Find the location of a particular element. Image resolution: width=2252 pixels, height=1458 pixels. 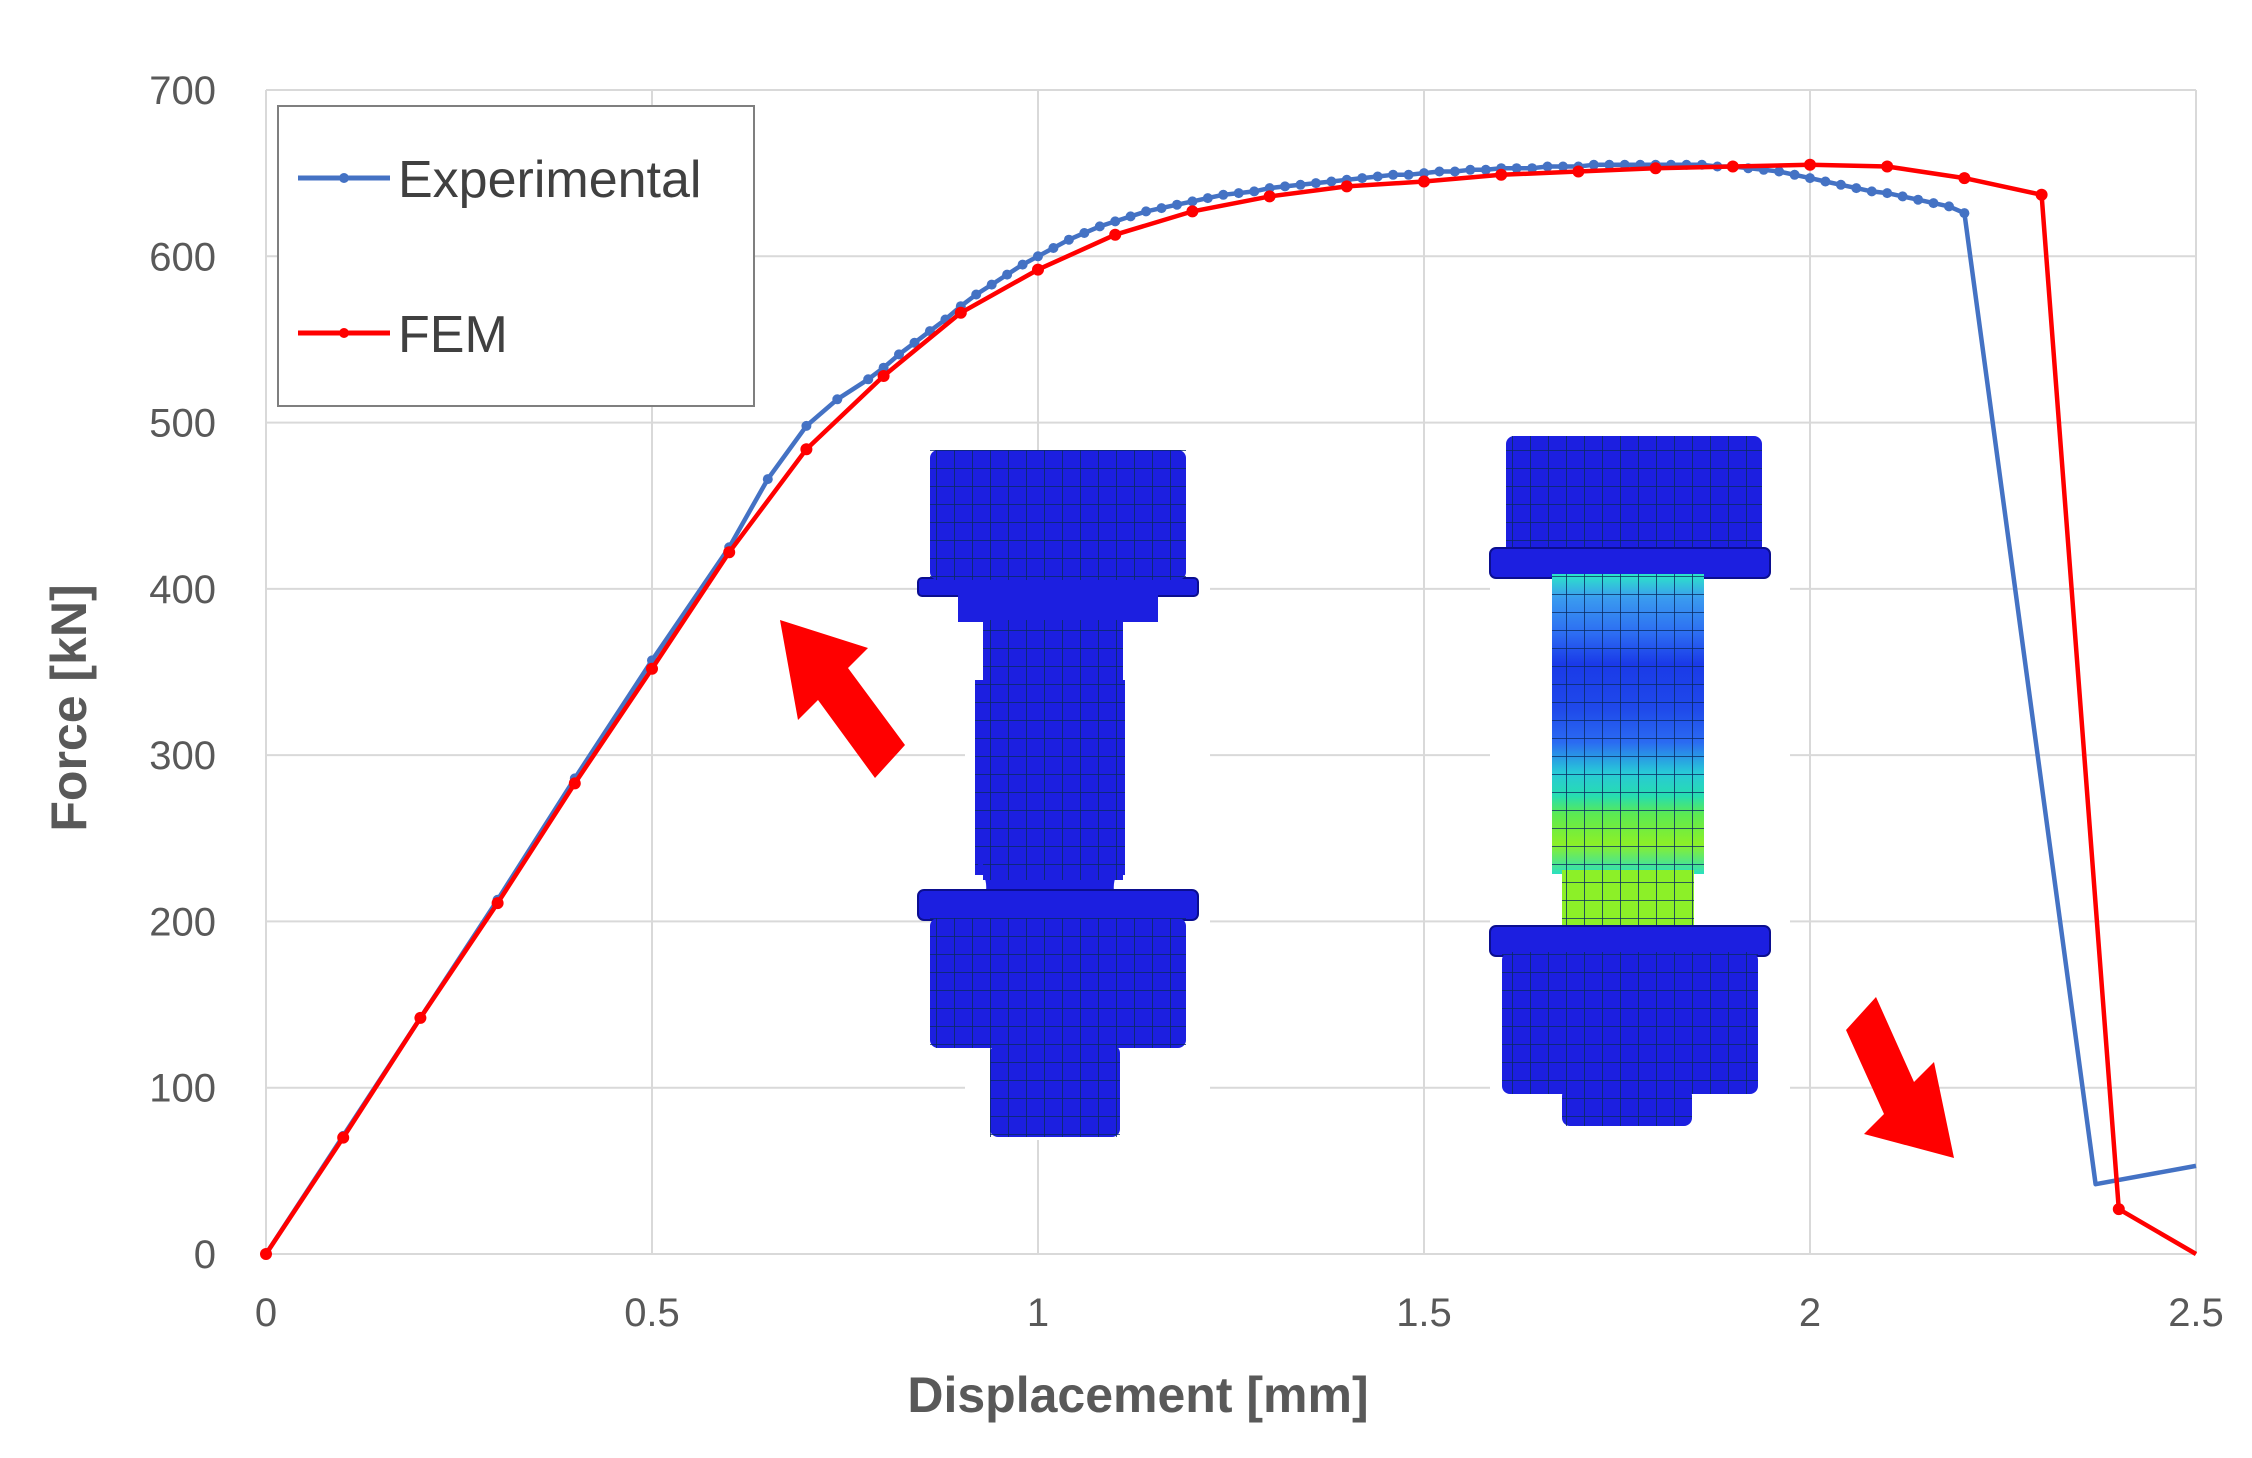

x-tick-label: 0.5 is located at coordinates (652, 1313).